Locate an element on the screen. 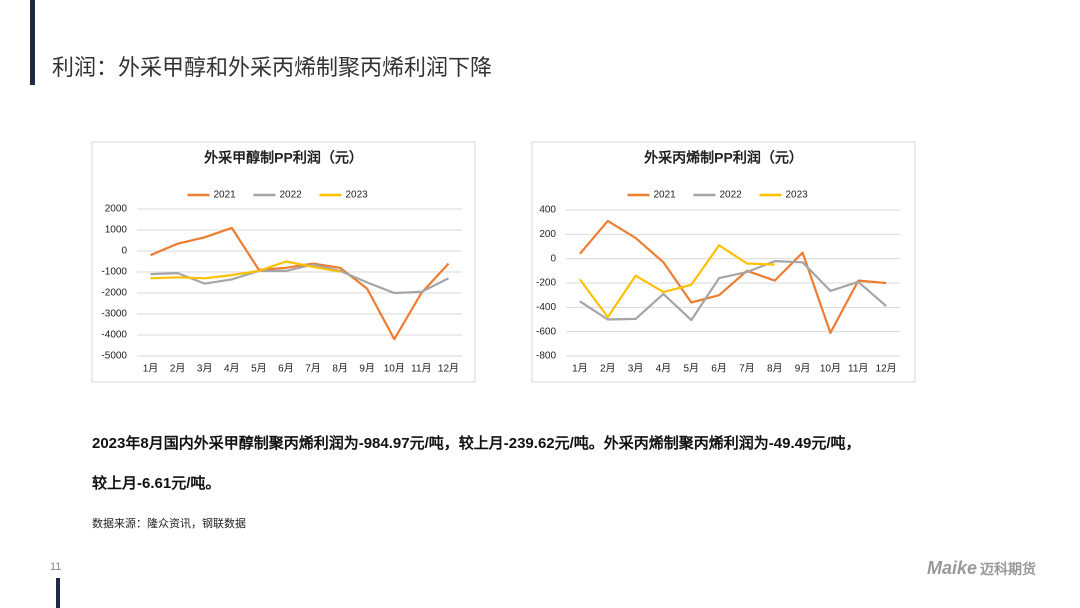 The image size is (1080, 608). y-tick-label: -600 is located at coordinates (546, 331).